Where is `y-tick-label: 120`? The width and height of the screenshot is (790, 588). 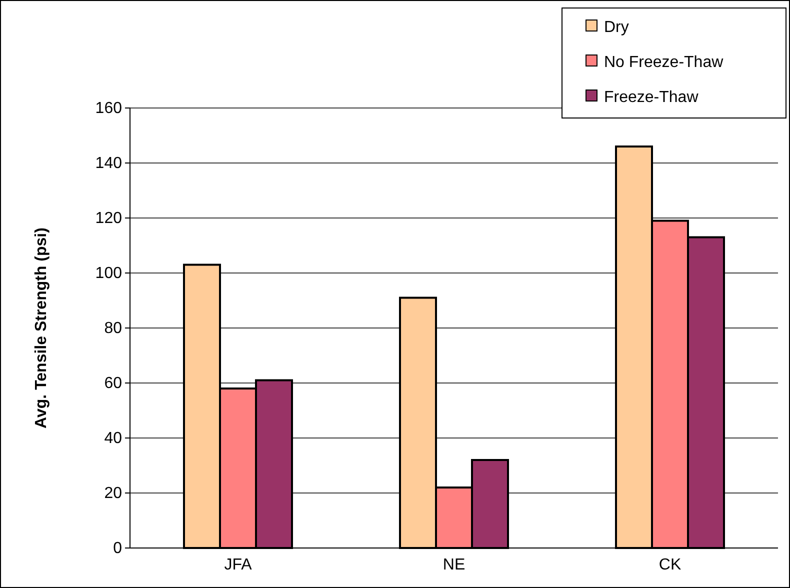 y-tick-label: 120 is located at coordinates (108, 219).